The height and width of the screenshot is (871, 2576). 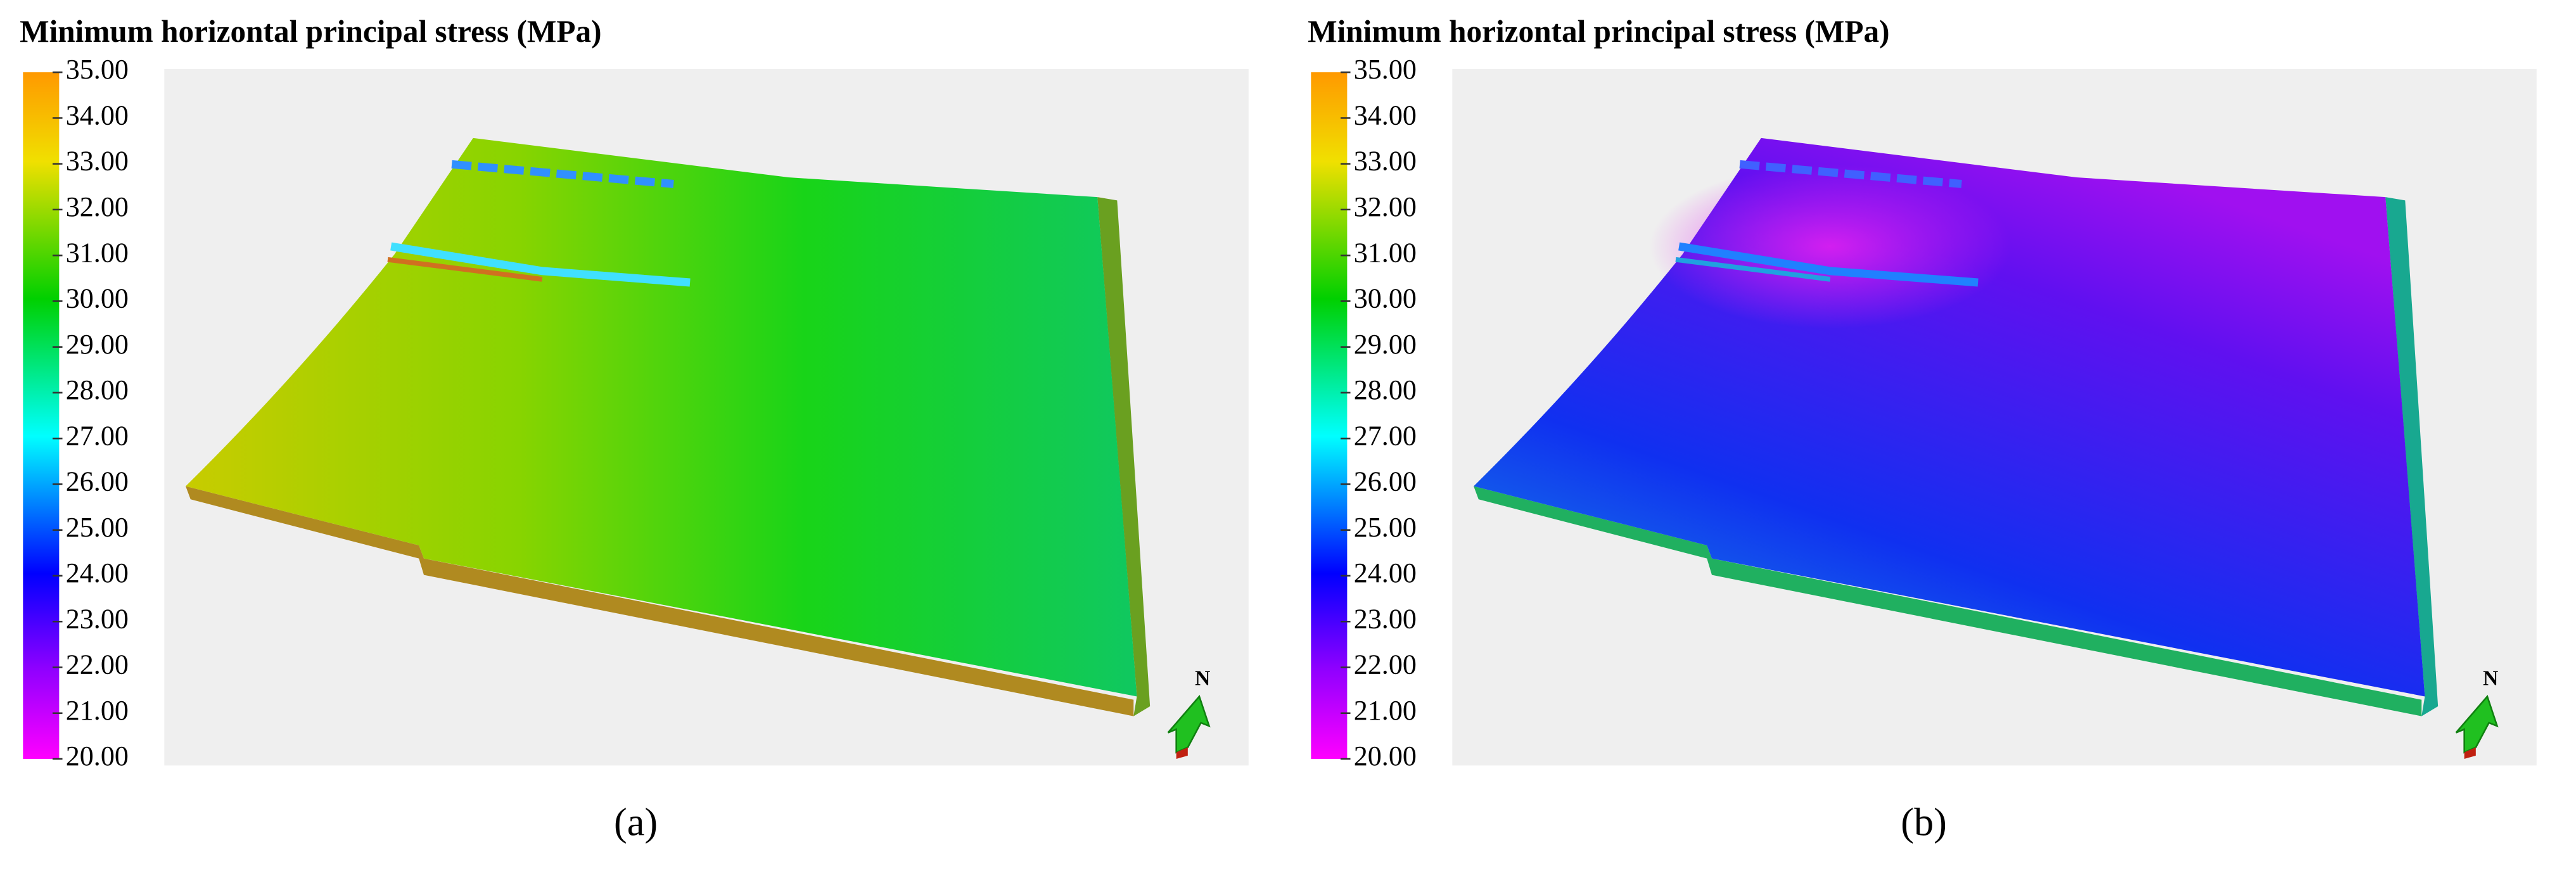 What do you see at coordinates (1924, 823) in the screenshot?
I see `panel-caption: (b)` at bounding box center [1924, 823].